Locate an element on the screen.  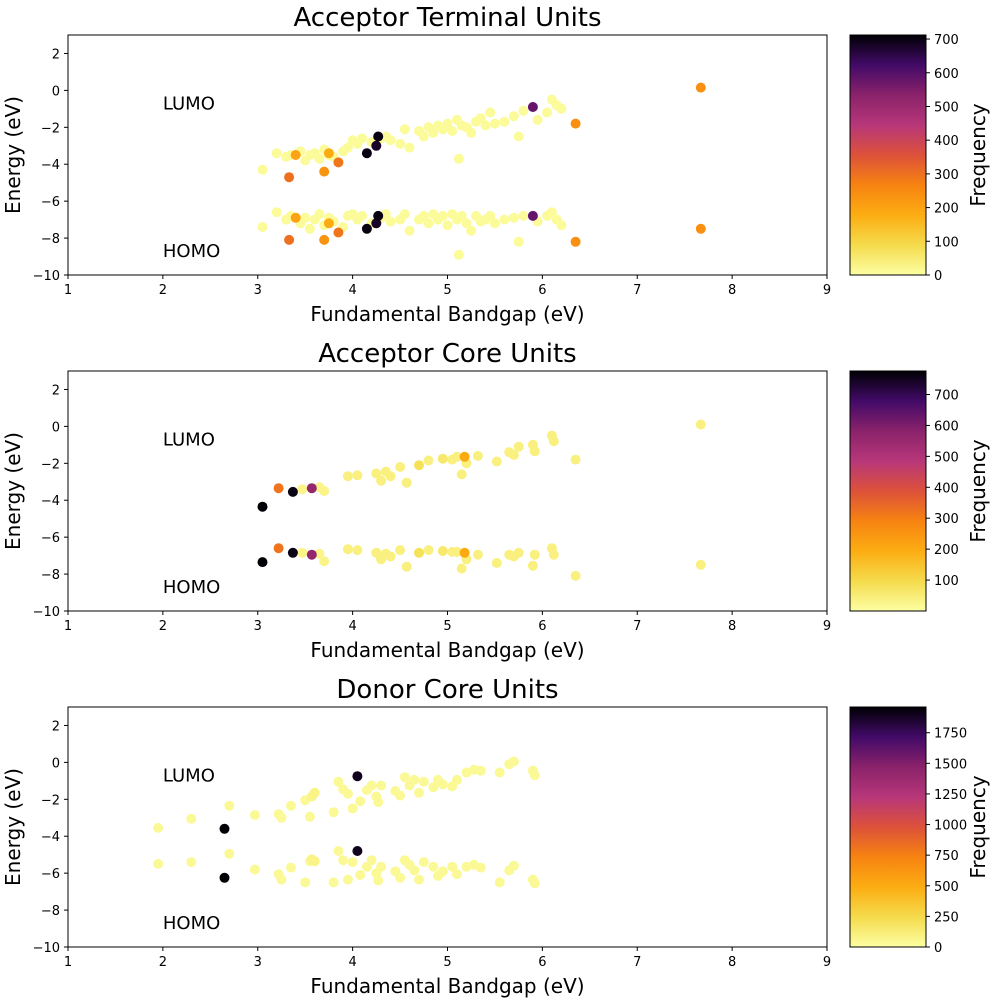
x-tick-label: 1 is located at coordinates (68, 626).